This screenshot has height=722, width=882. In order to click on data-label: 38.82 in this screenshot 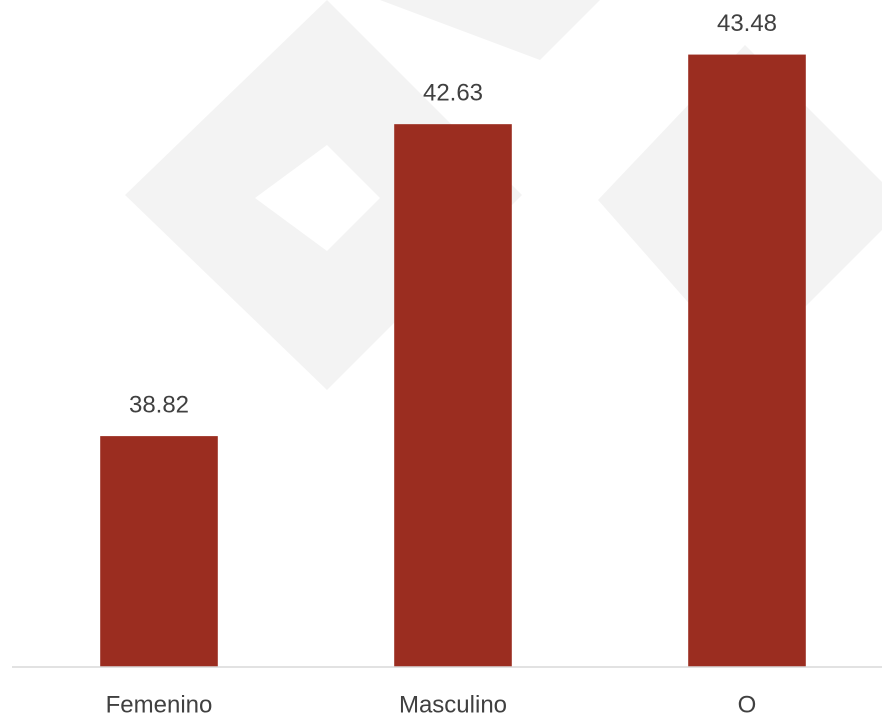, I will do `click(159, 404)`.